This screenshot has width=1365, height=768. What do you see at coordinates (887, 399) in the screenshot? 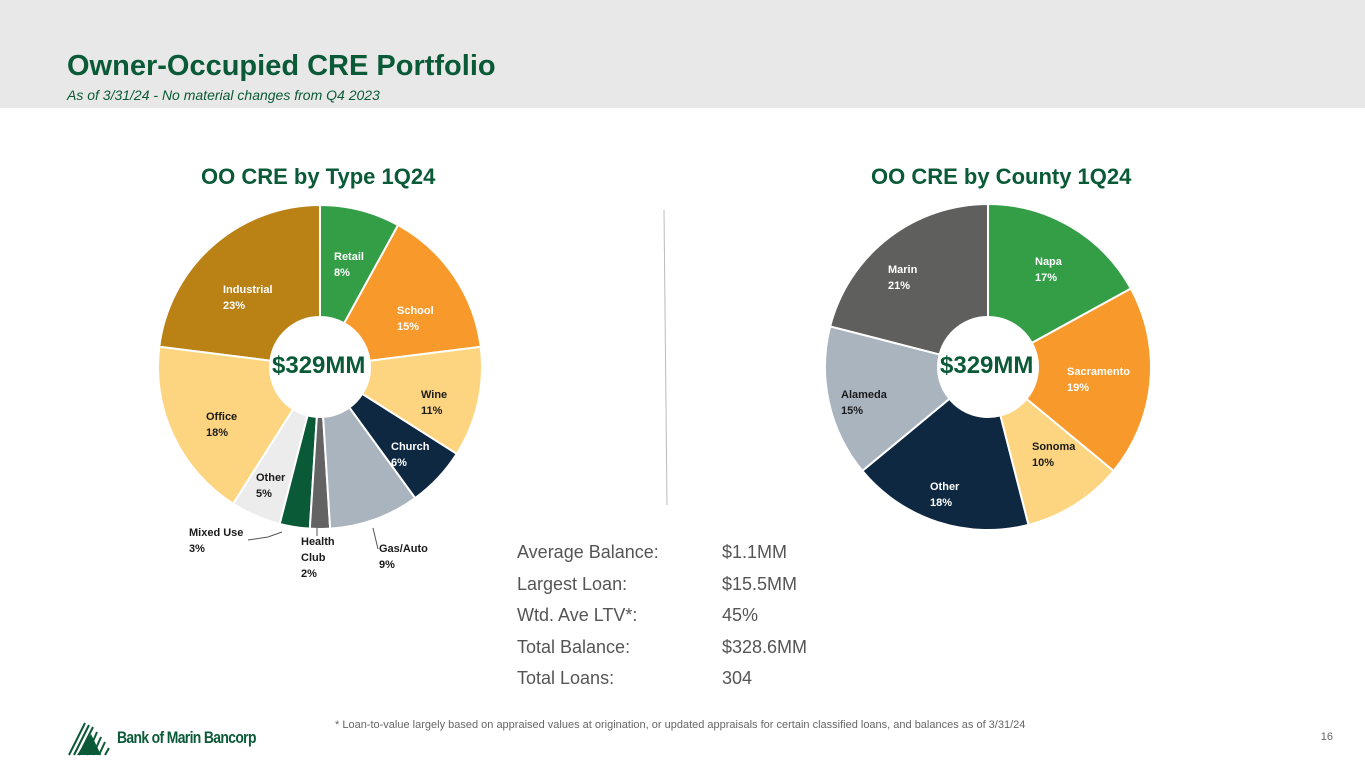
I see `pie-slice-alameda` at bounding box center [887, 399].